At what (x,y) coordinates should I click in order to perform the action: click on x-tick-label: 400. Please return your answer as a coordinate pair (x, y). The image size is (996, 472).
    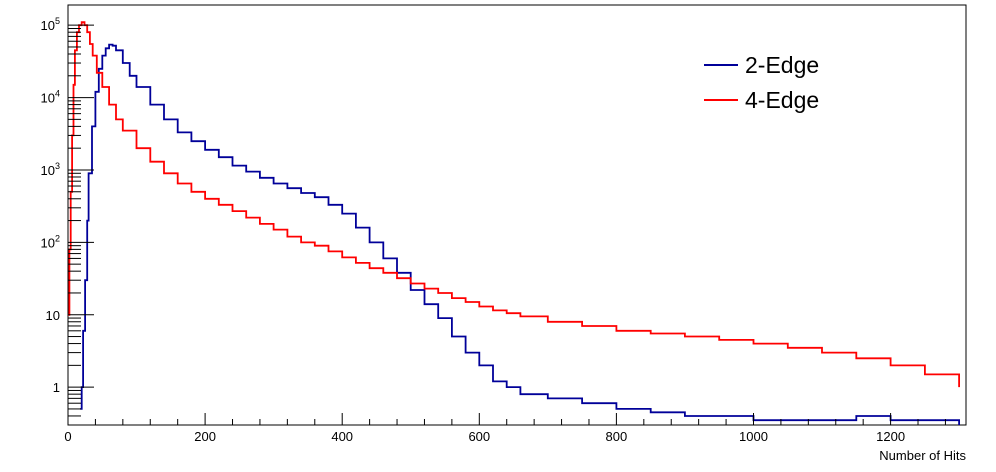
    Looking at the image, I should click on (342, 436).